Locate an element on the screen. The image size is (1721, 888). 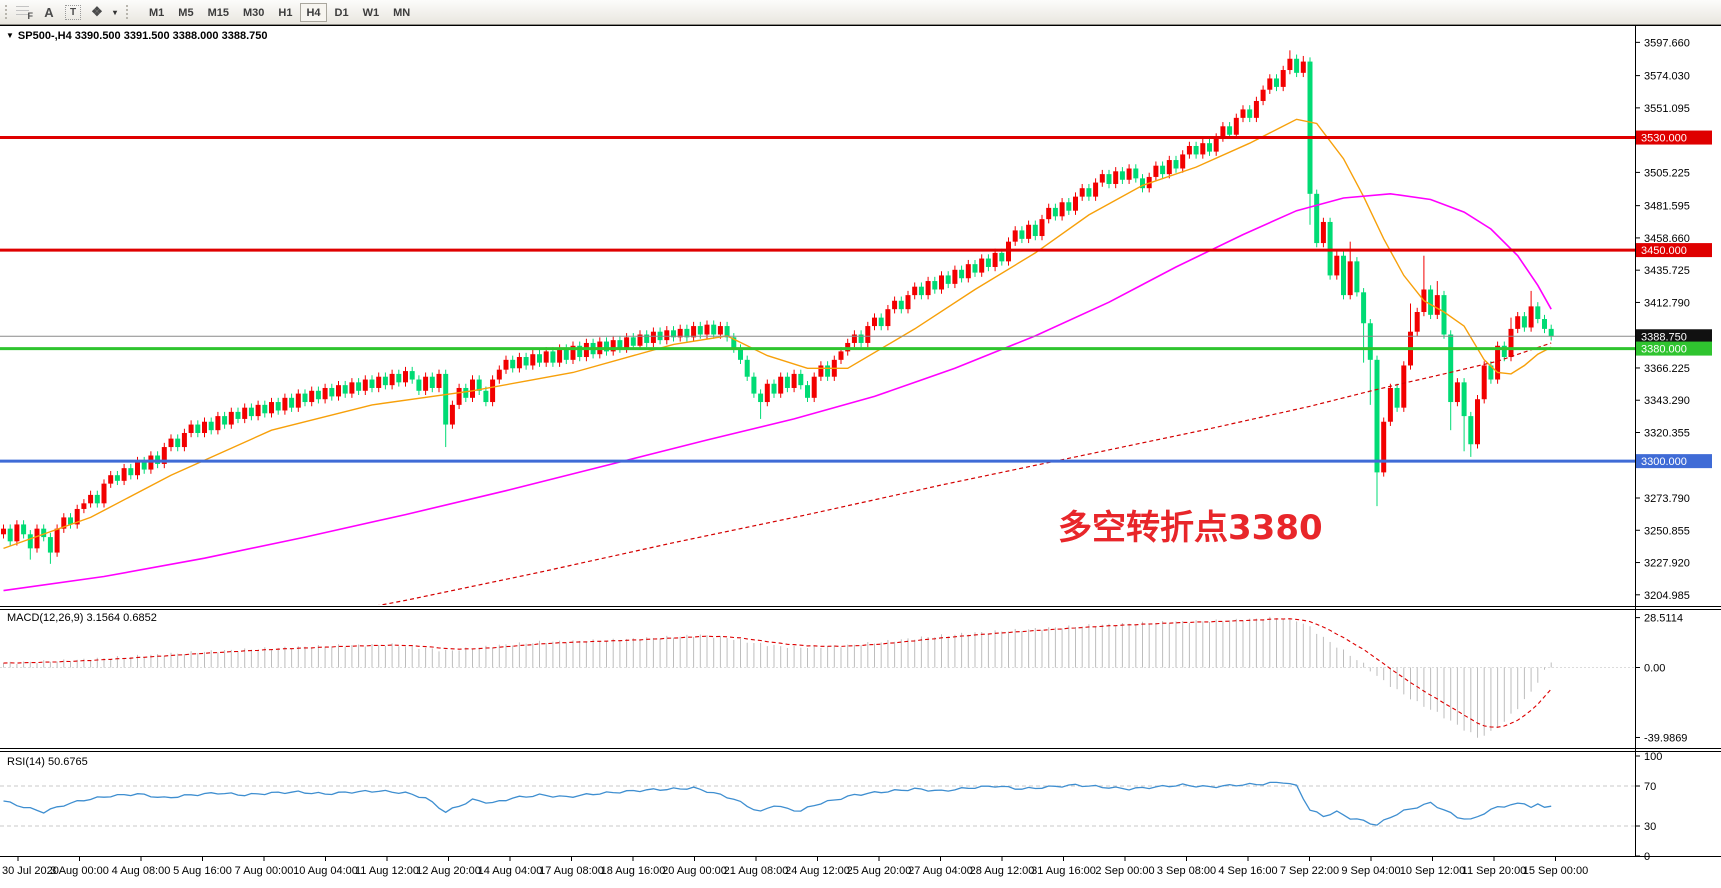
period-button-W1: W1 is located at coordinates (371, 12).